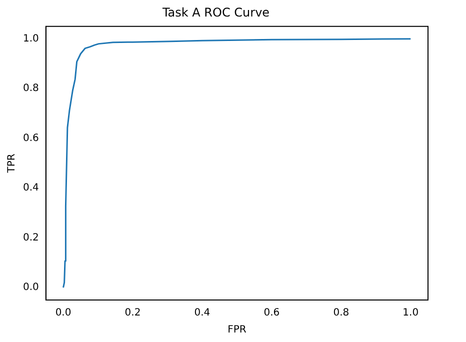 Image resolution: width=466 pixels, height=342 pixels. Describe the element at coordinates (215, 12) in the screenshot. I see `chart-title: Task A ROC Curve` at that location.